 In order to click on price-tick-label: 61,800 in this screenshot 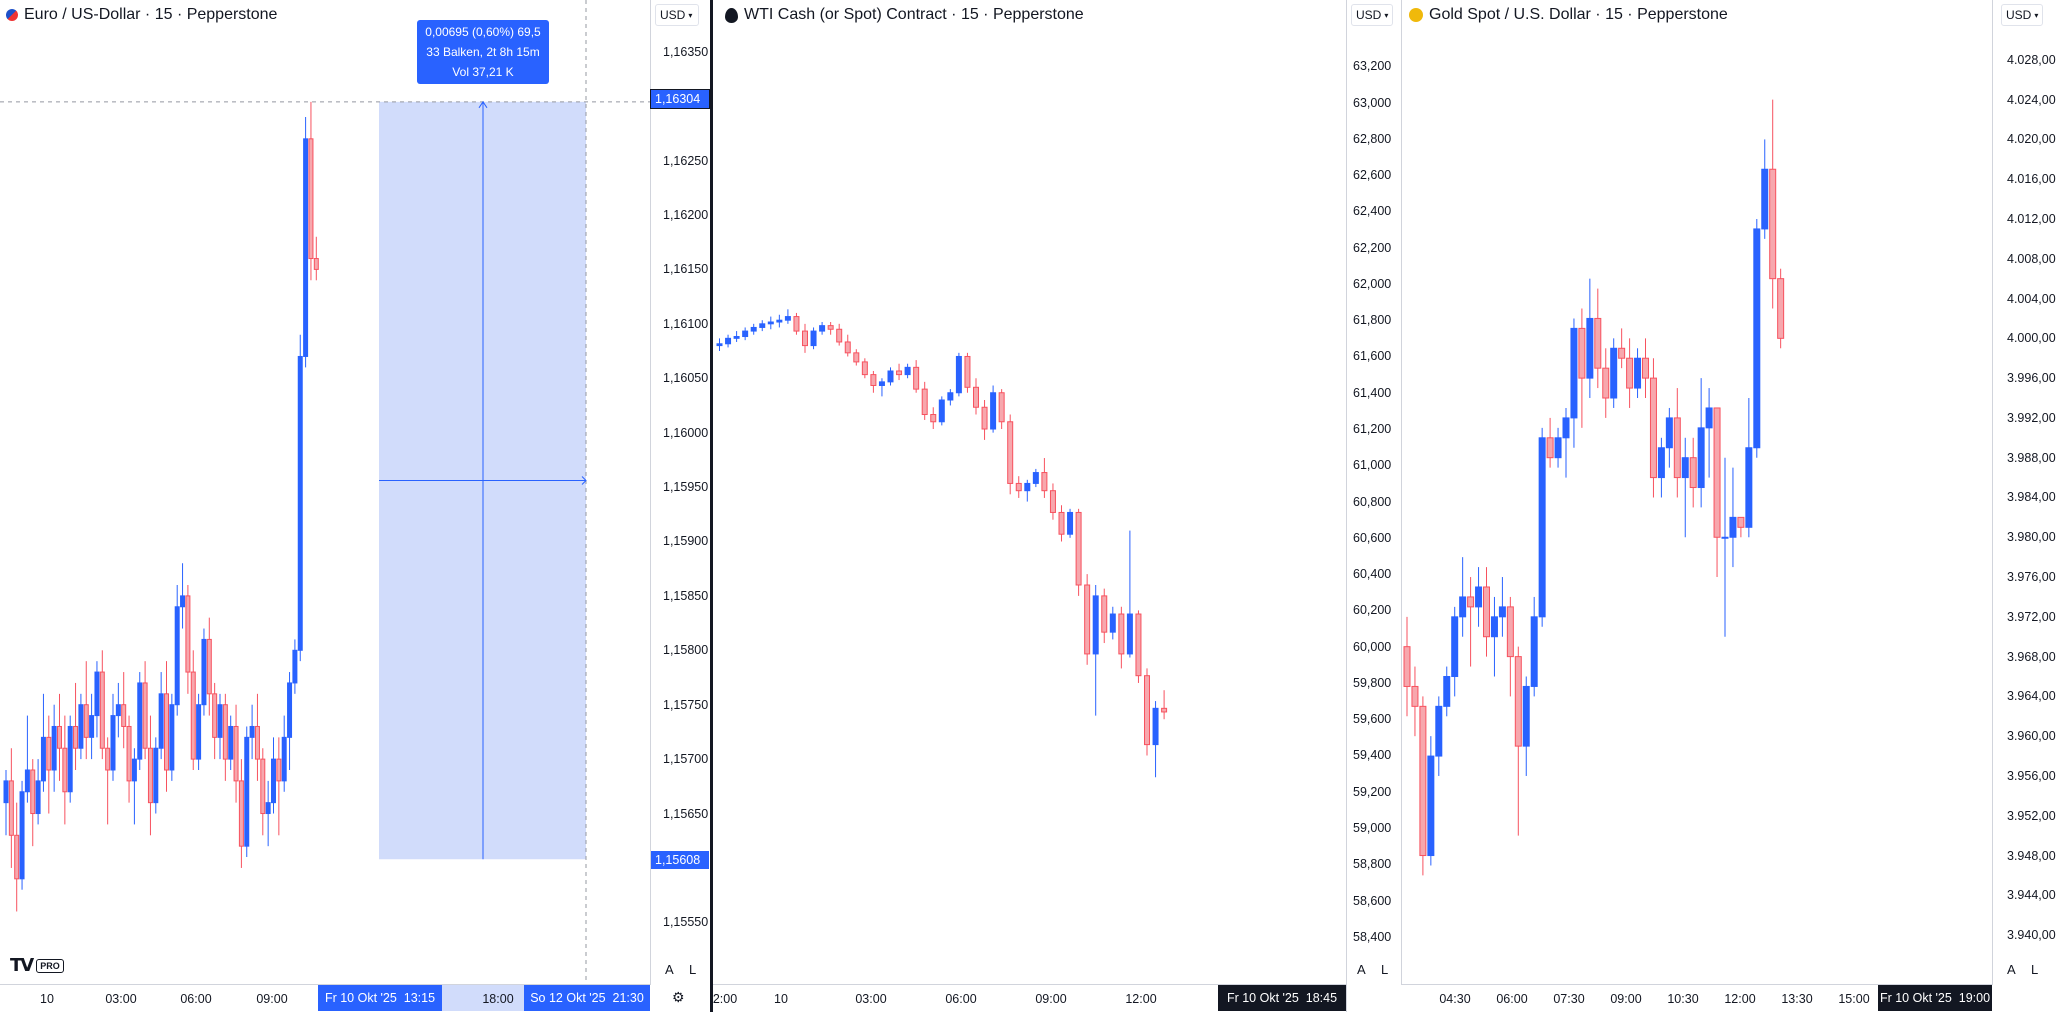, I will do `click(1372, 320)`.